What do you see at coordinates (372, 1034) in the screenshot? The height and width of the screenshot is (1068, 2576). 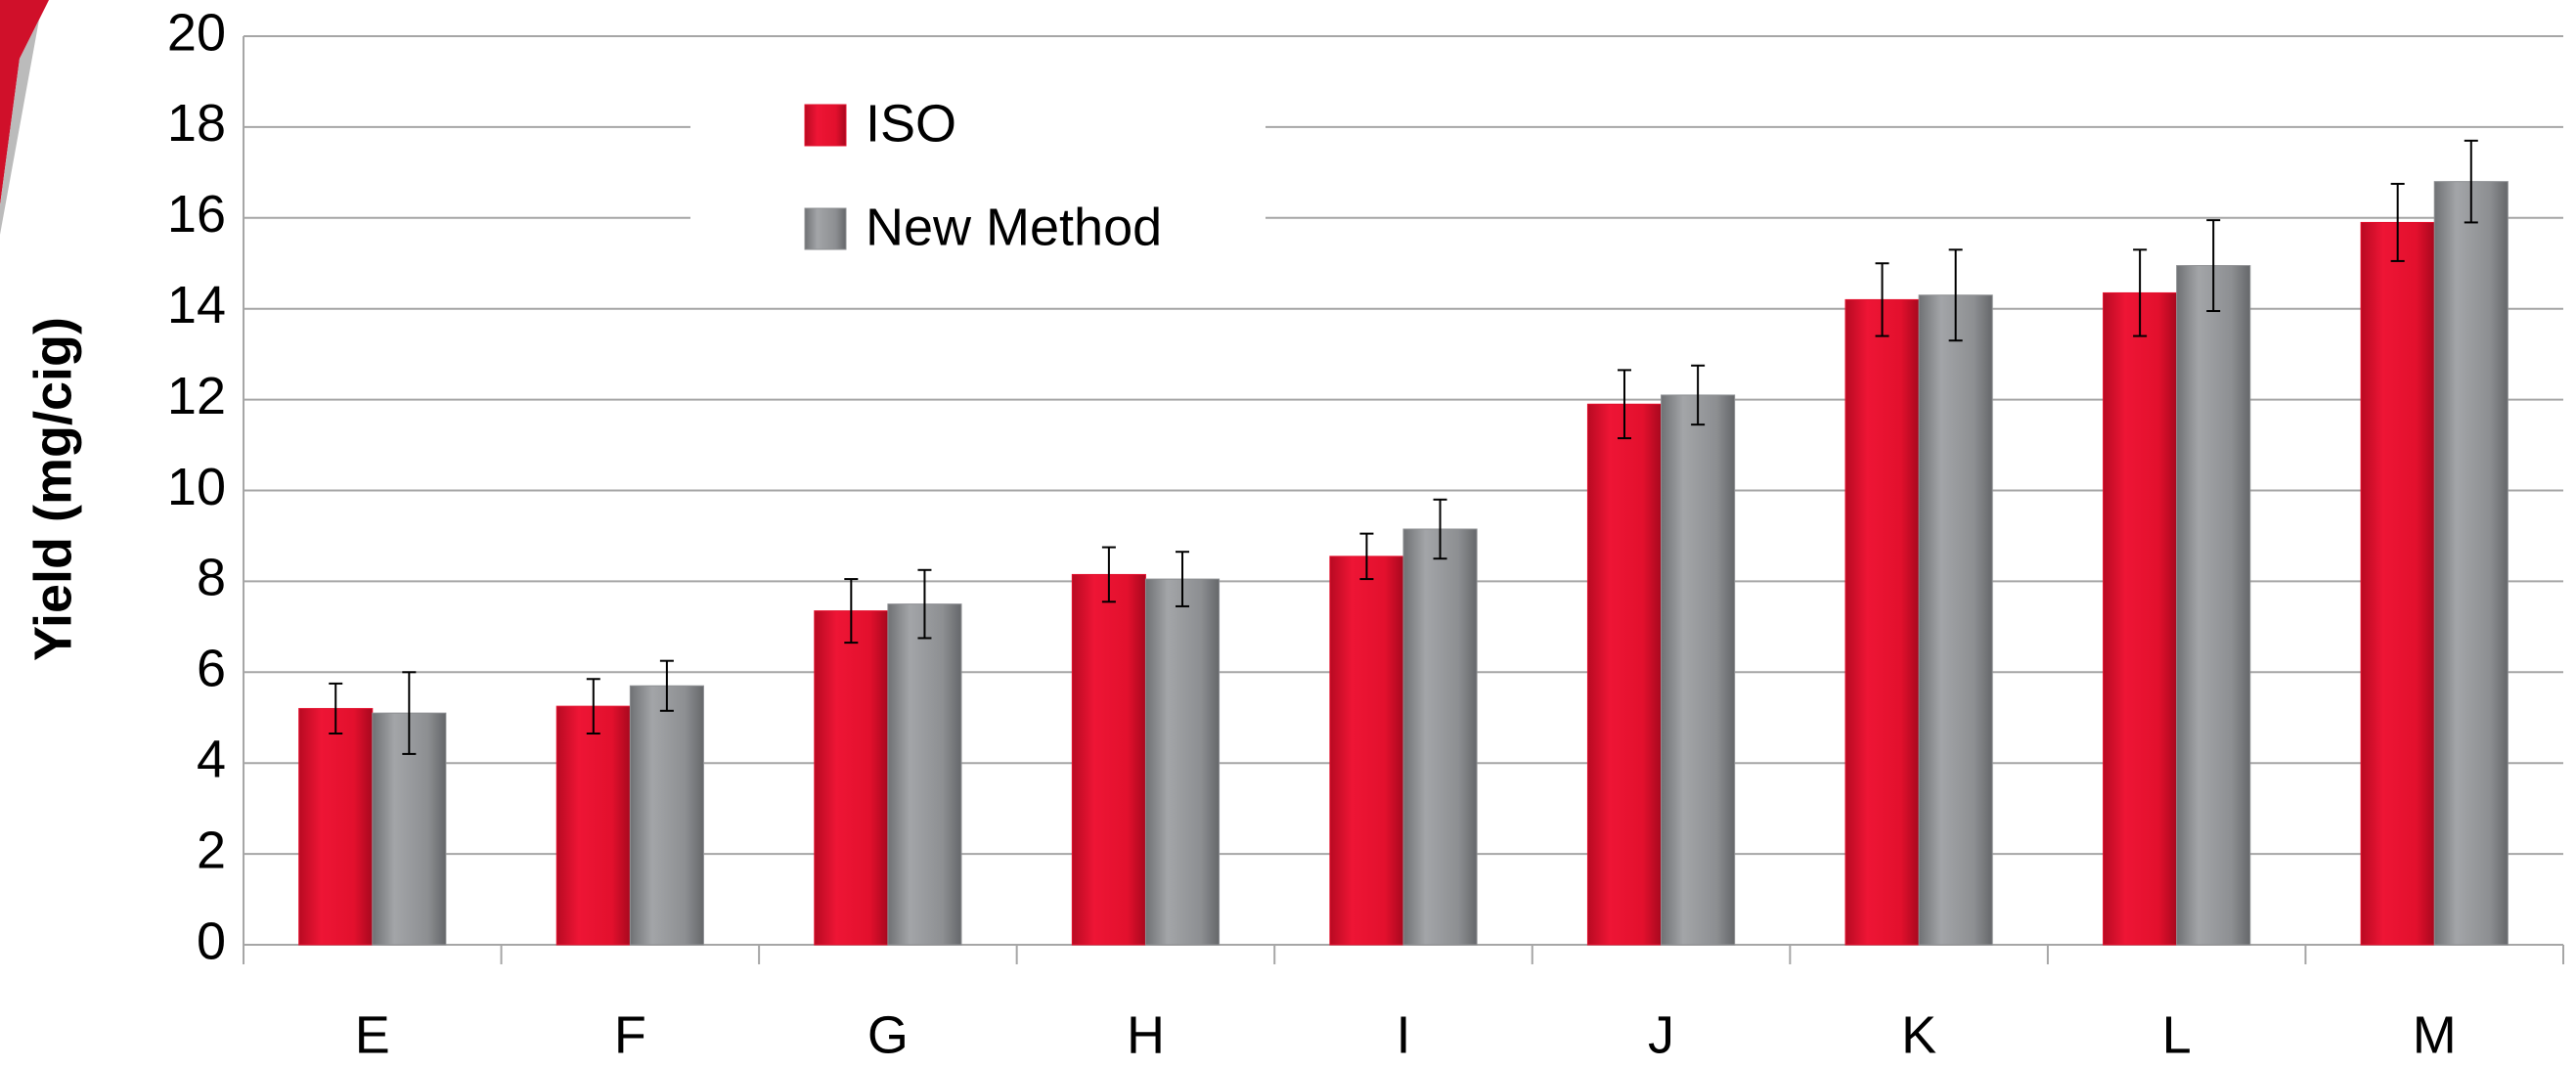 I see `x-tick-label: E` at bounding box center [372, 1034].